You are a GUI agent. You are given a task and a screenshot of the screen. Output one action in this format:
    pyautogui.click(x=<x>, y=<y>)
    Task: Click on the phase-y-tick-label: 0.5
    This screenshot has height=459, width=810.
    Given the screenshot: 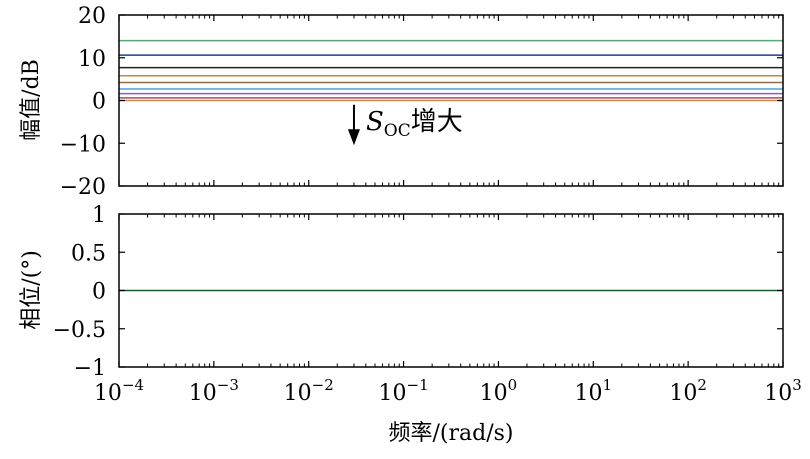 What is the action you would take?
    pyautogui.click(x=88, y=253)
    